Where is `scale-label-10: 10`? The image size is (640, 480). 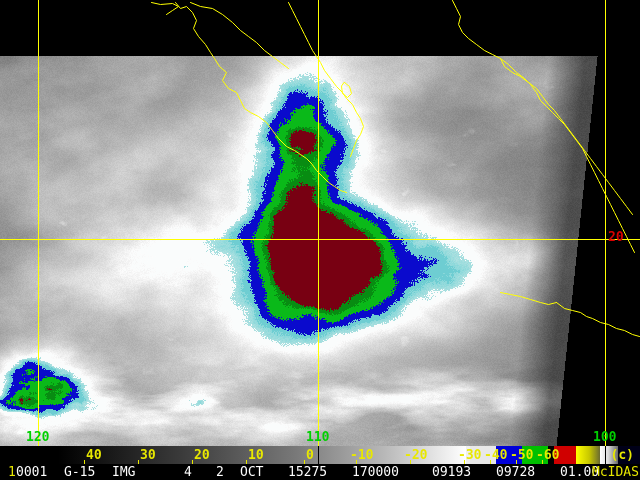
scale-label-10: 10 is located at coordinates (256, 455).